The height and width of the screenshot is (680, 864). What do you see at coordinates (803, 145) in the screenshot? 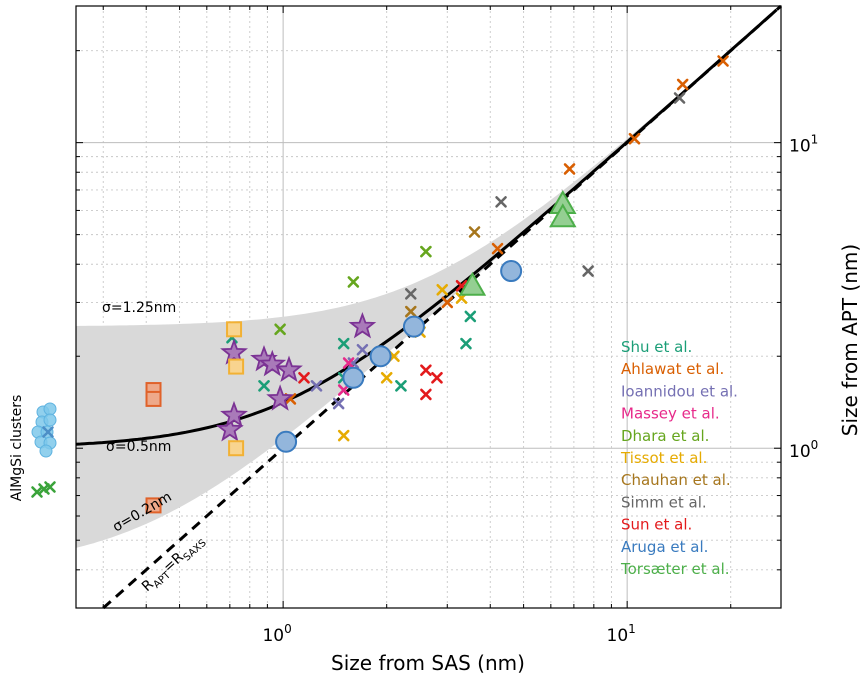
I see `y-tick-label: 10¹` at bounding box center [803, 145].